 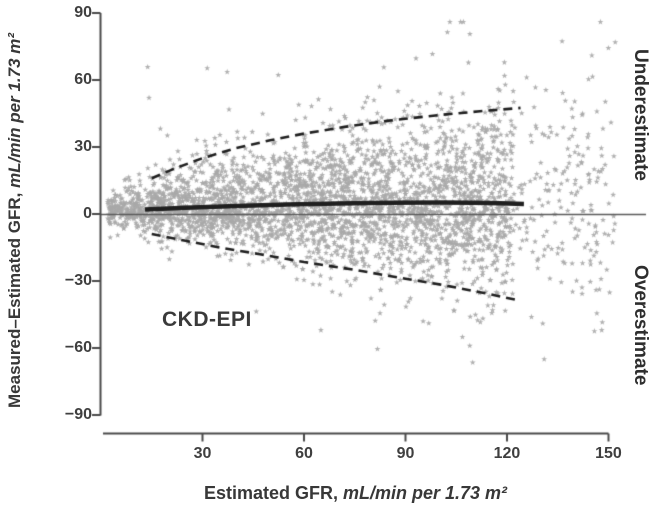 I want to click on x-tick-label: 150, so click(x=608, y=453).